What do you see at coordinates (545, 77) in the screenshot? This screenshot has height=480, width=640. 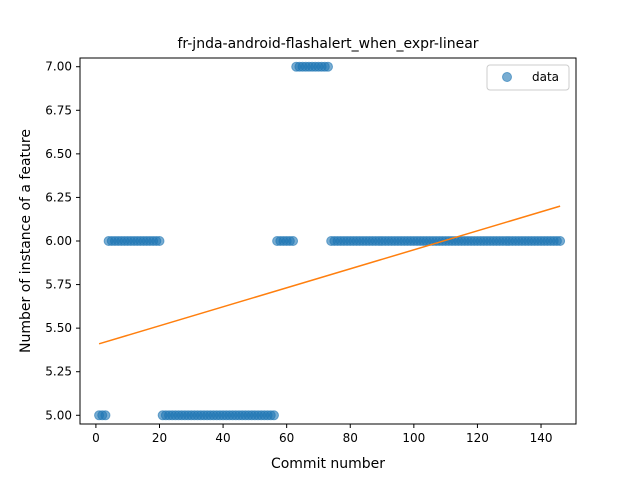 I see `legend-label-data: data` at bounding box center [545, 77].